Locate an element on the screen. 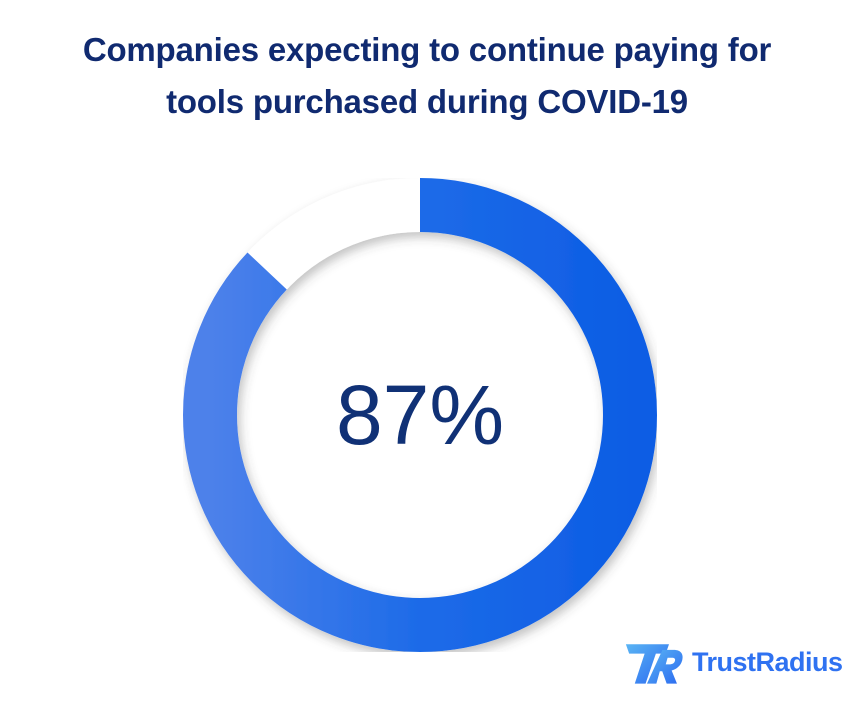  trustradius-tr-monogram-icon is located at coordinates (654, 664).